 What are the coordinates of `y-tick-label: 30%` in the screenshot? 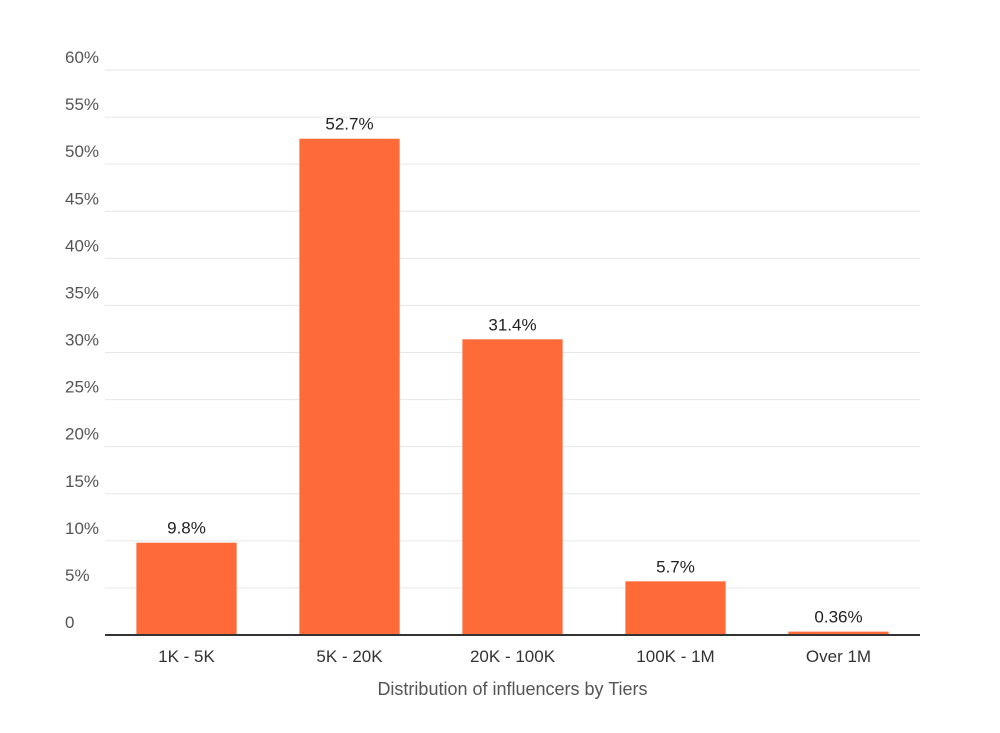 It's located at (82, 340).